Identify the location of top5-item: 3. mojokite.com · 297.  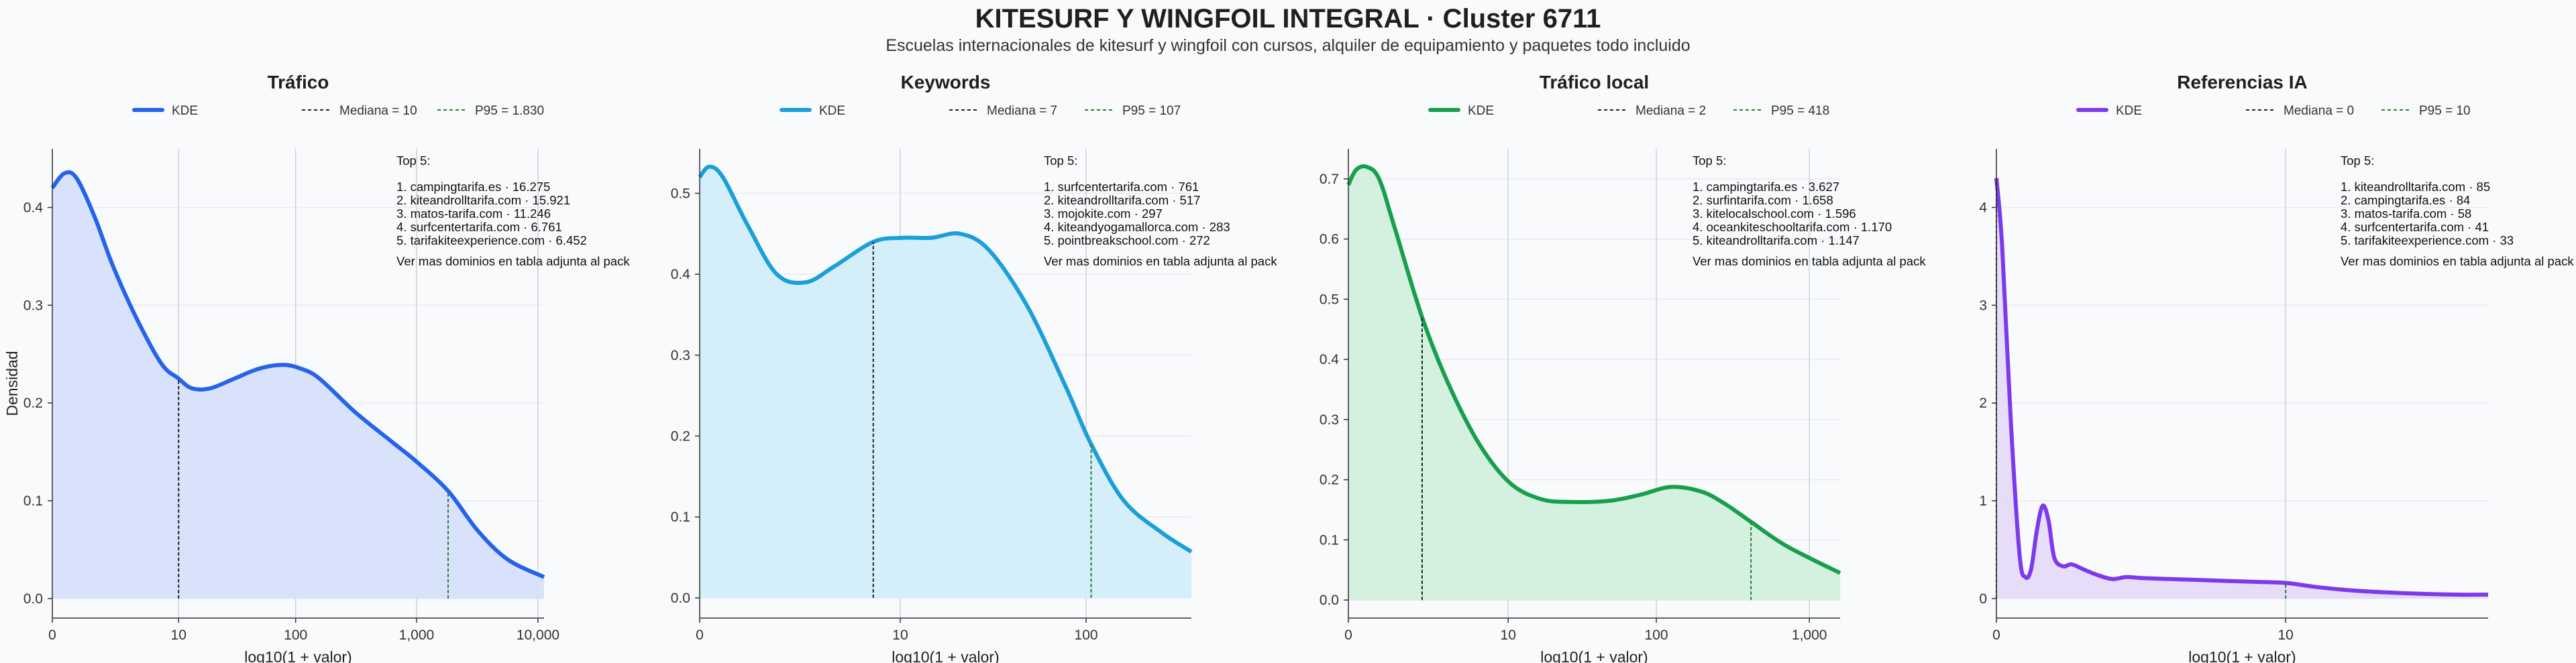
(1103, 213).